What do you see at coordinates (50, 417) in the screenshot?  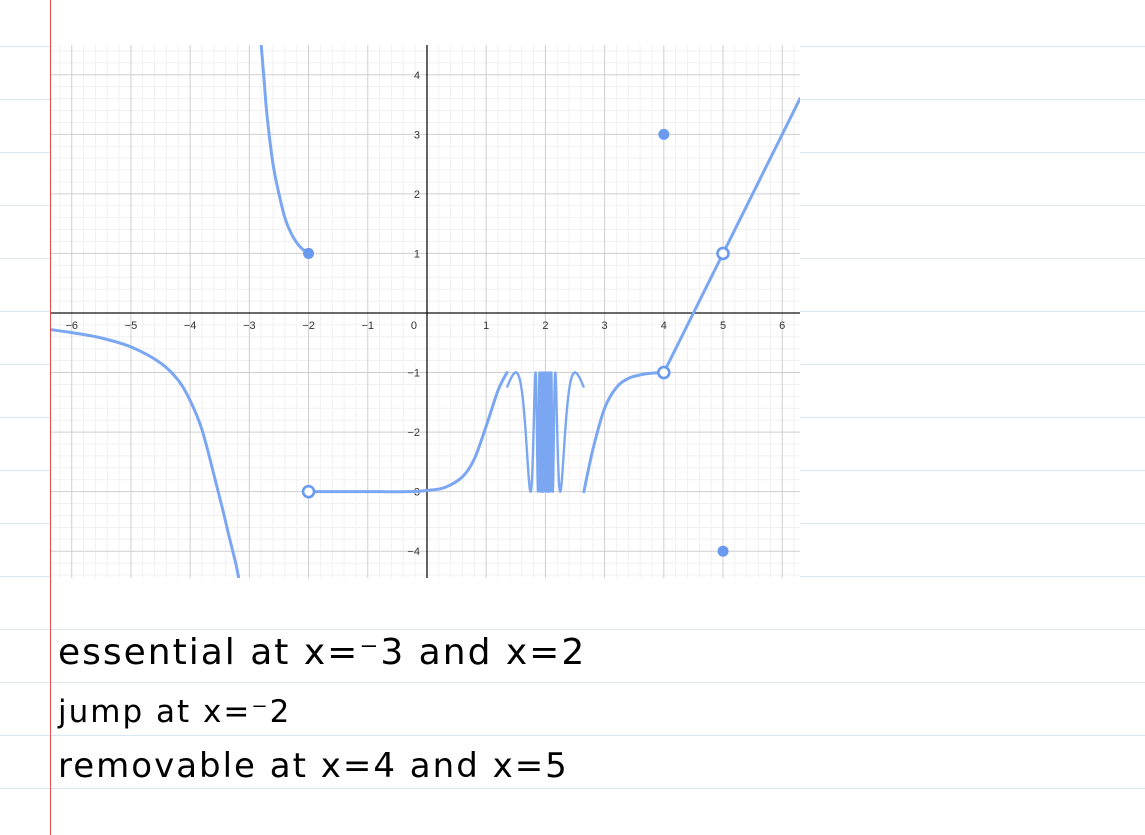 I see `margin-line` at bounding box center [50, 417].